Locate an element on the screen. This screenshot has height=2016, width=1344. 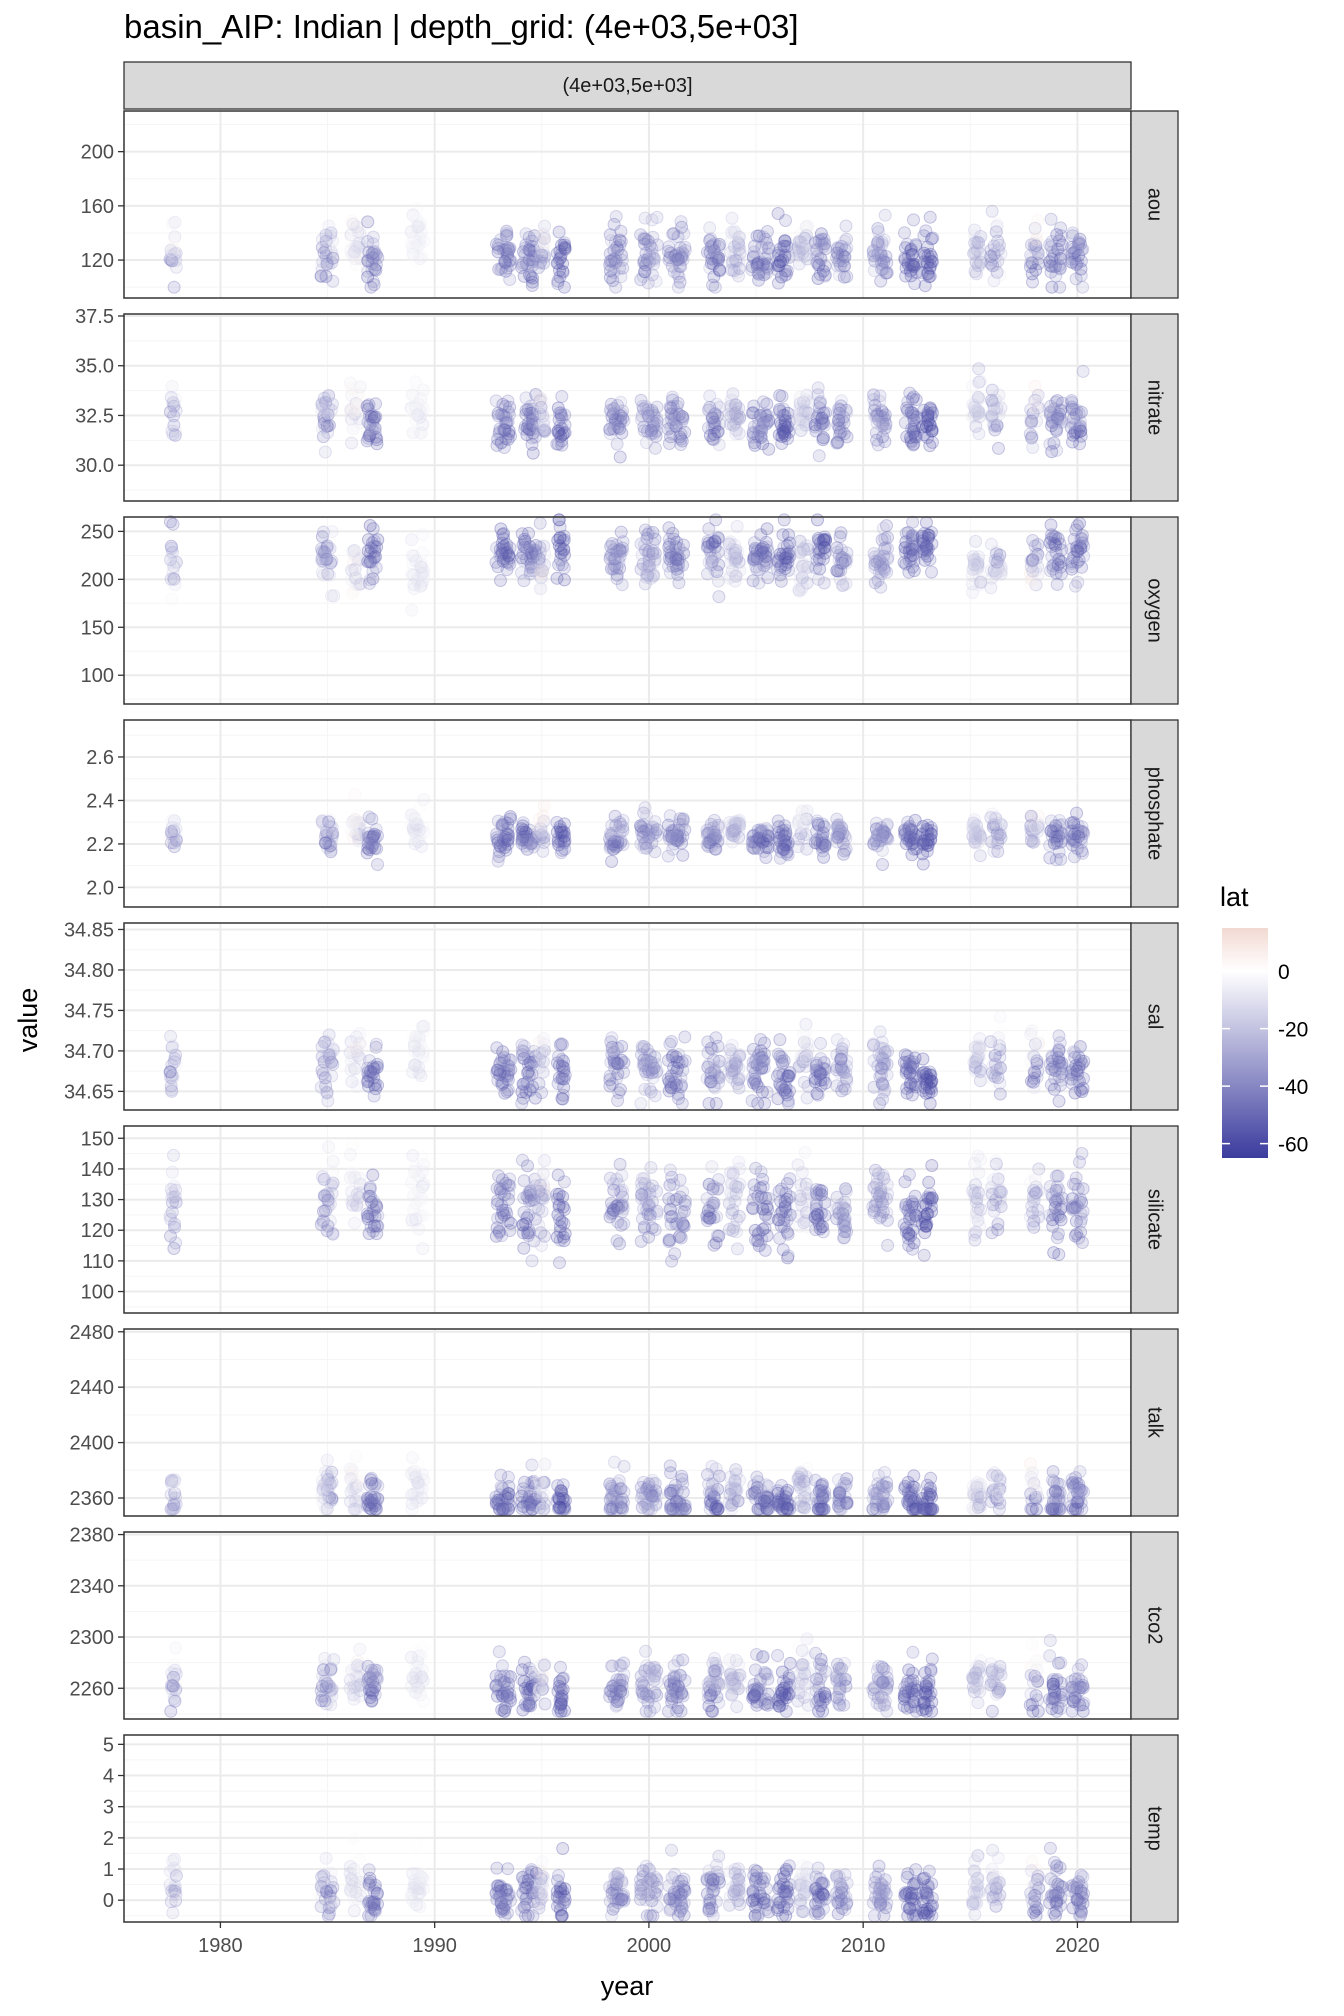
y-tick-label: 120 is located at coordinates (97, 261).